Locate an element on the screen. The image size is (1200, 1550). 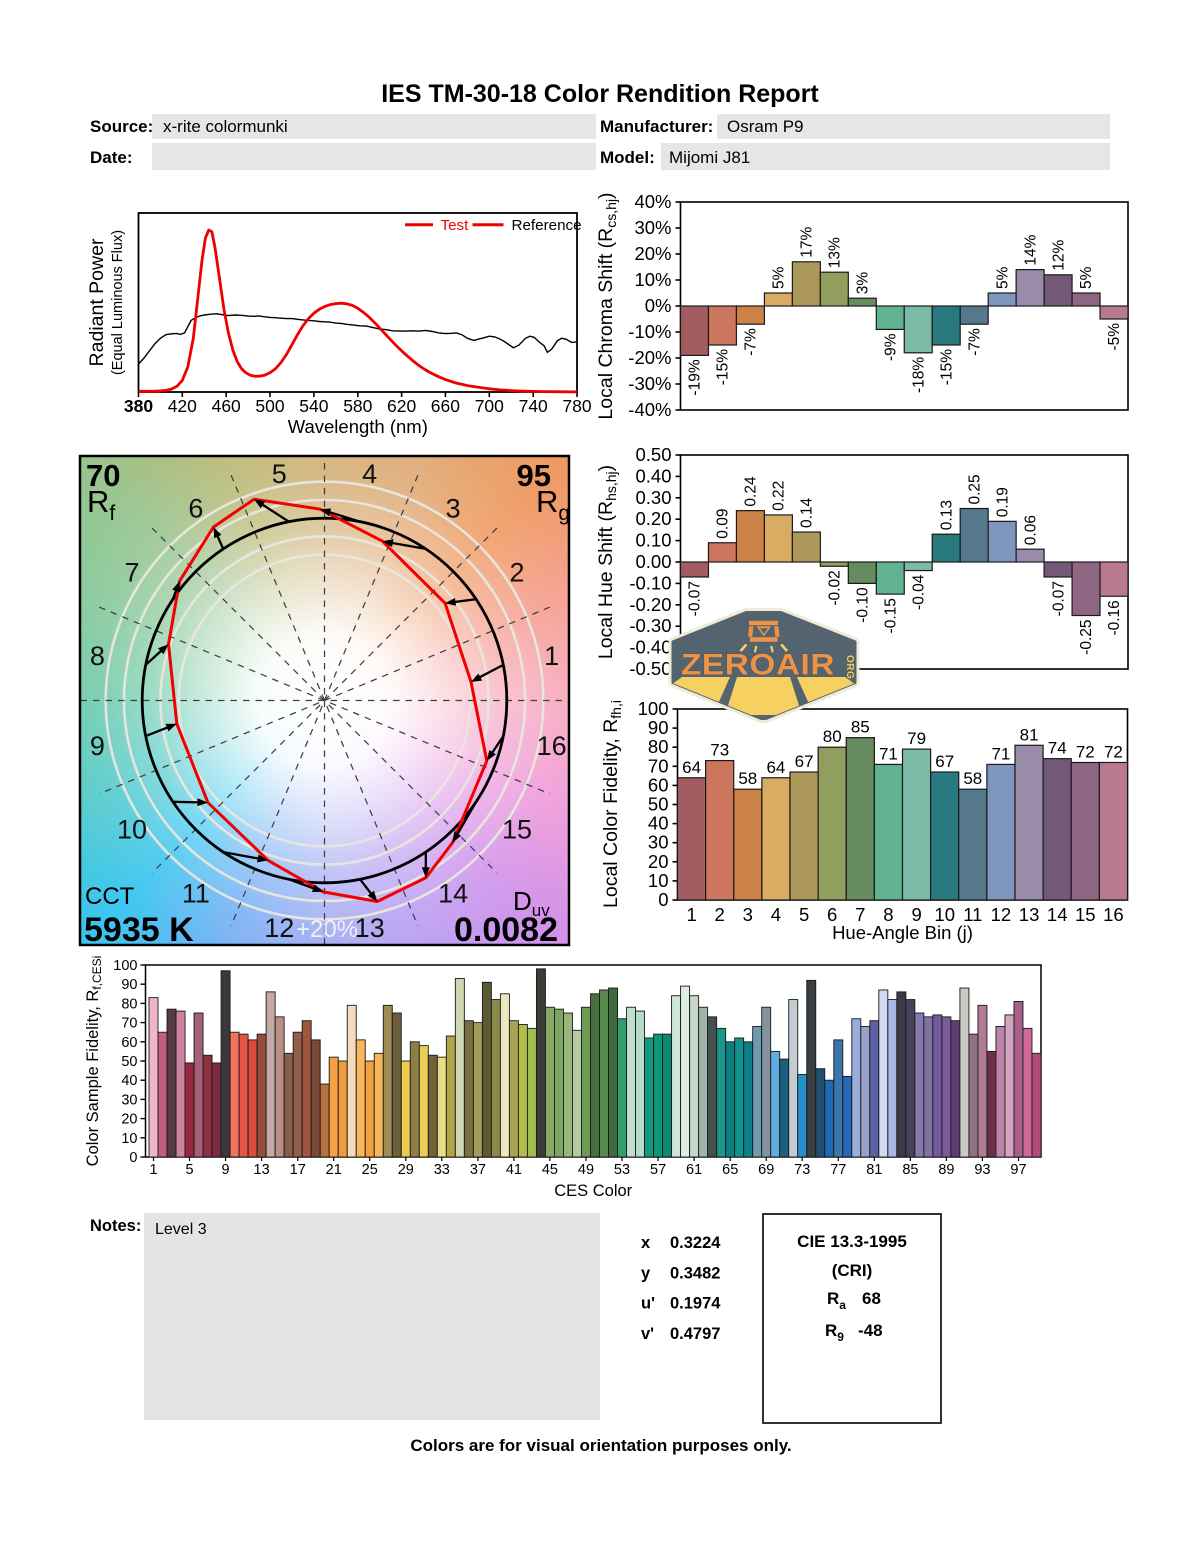
svg-text: -0.25 is located at coordinates (1086, 637).